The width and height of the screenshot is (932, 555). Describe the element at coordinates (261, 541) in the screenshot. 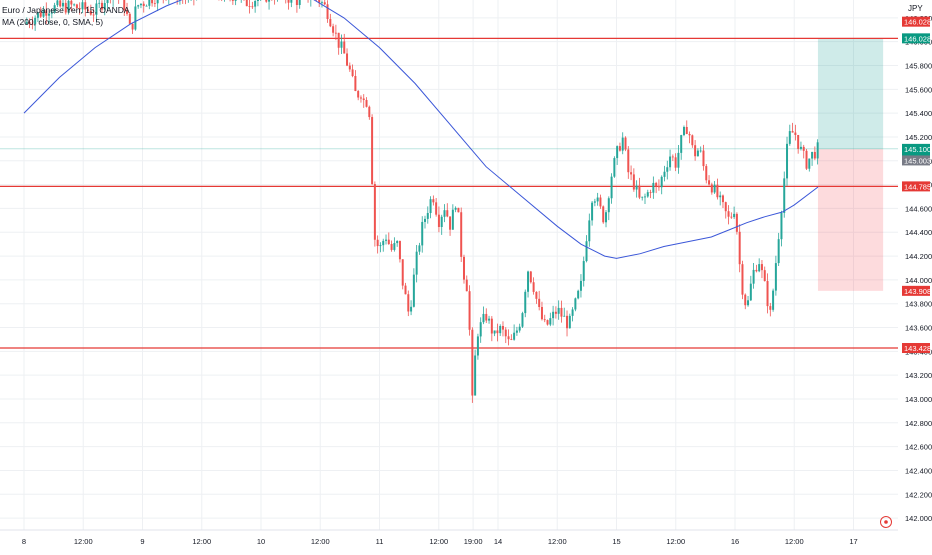

I see `time-tick-label: 10` at that location.